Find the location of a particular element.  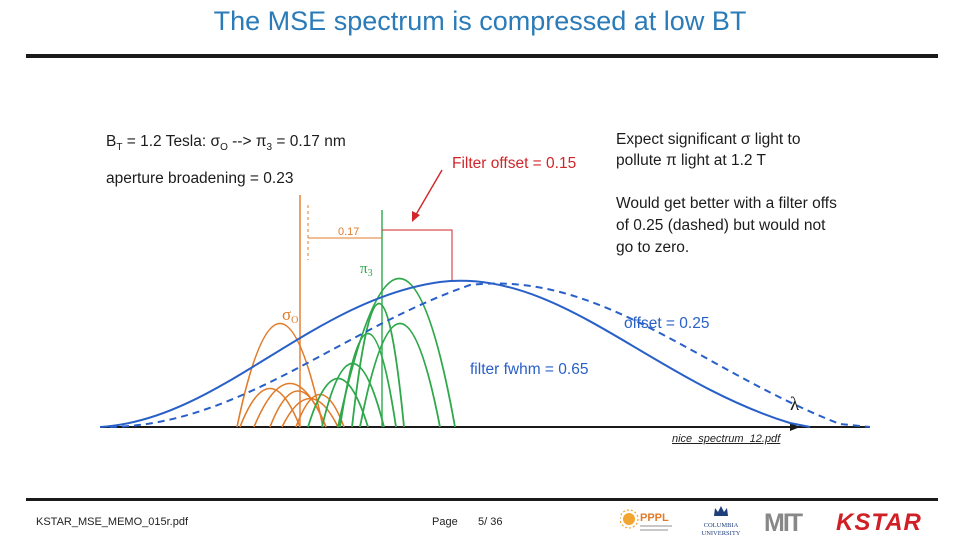

title-divider is located at coordinates (482, 56).